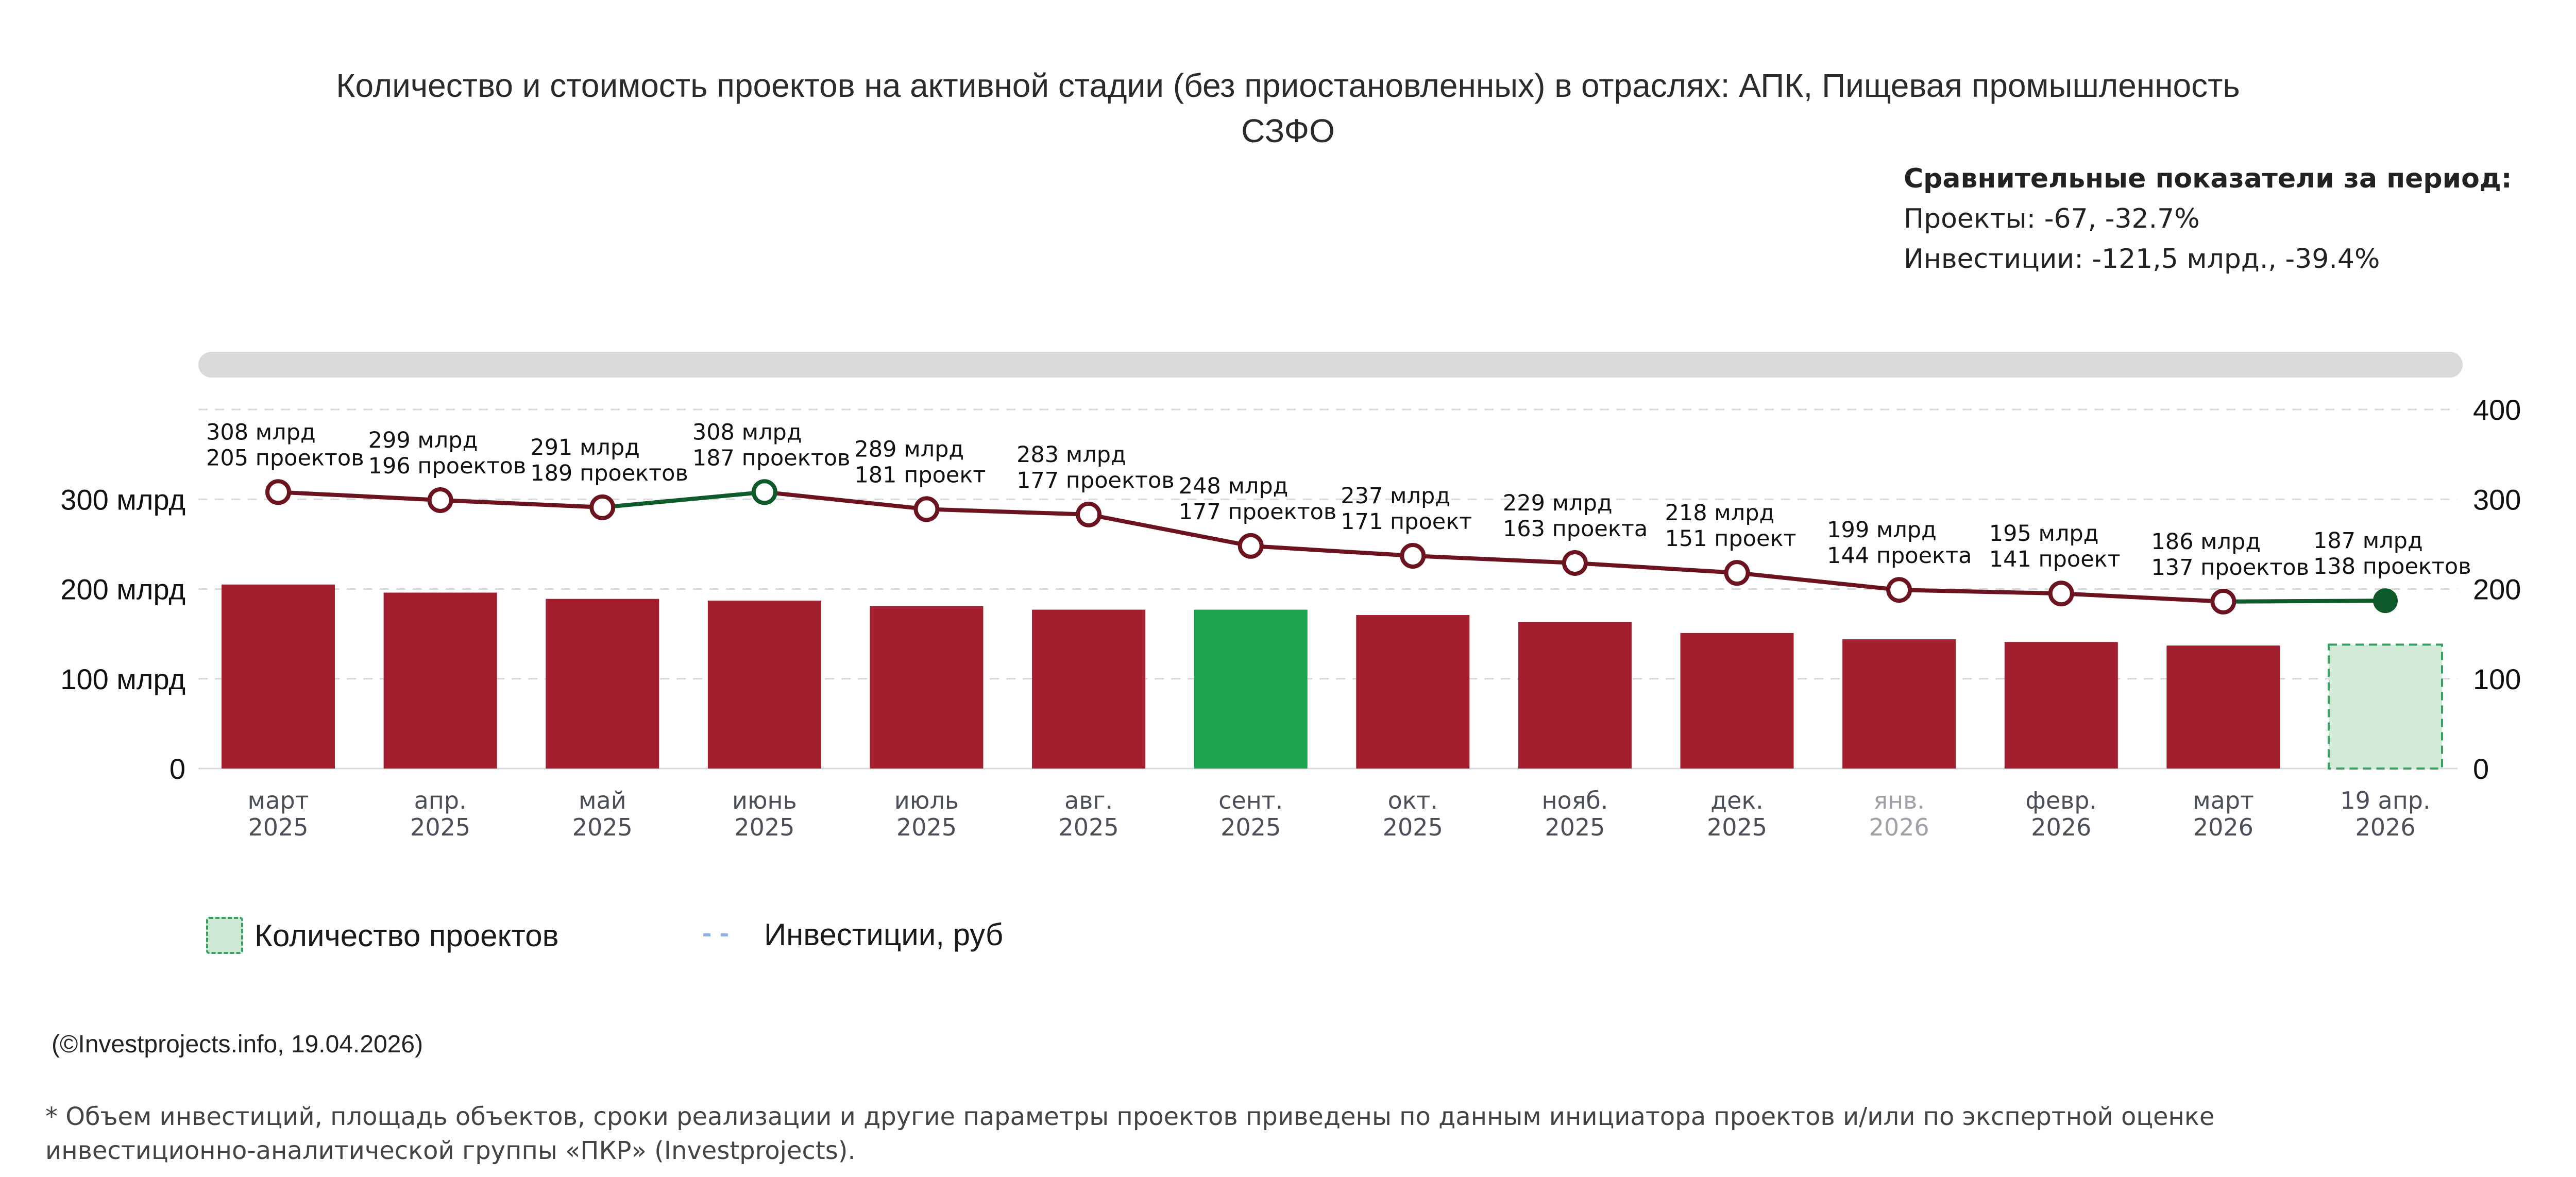 Image resolution: width=2576 pixels, height=1177 pixels. I want to click on legend-item-projects: Количество проектов, so click(382, 935).